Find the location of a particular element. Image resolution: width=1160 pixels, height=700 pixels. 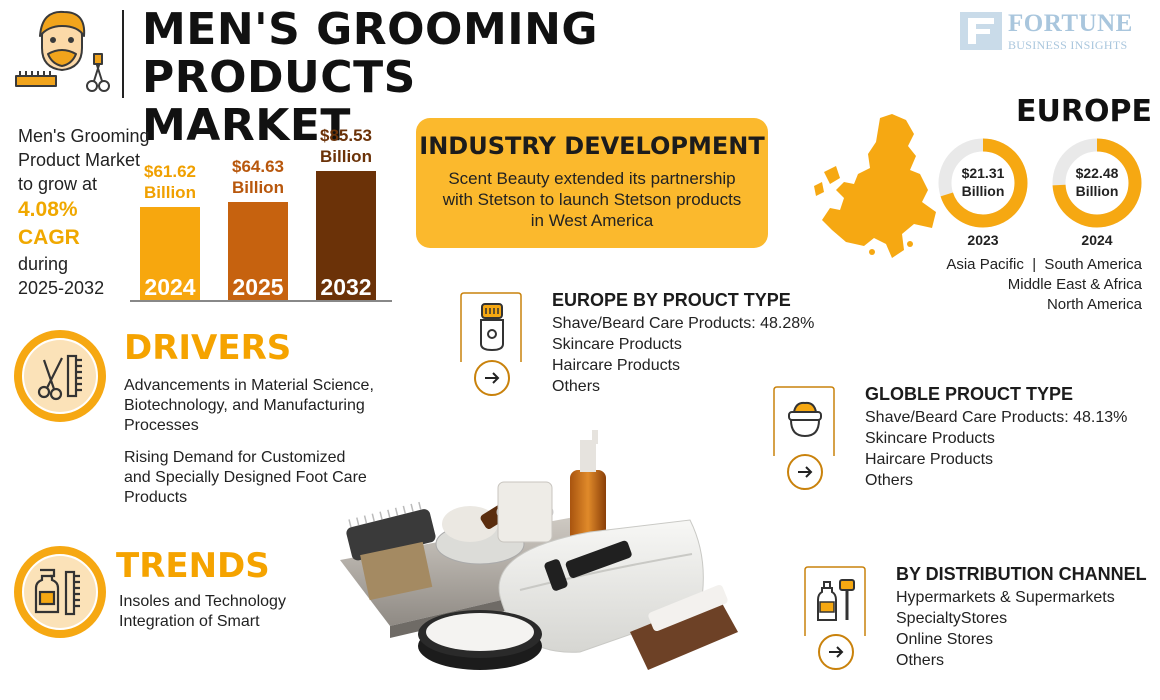

global-product-item: Others is located at coordinates (889, 480).